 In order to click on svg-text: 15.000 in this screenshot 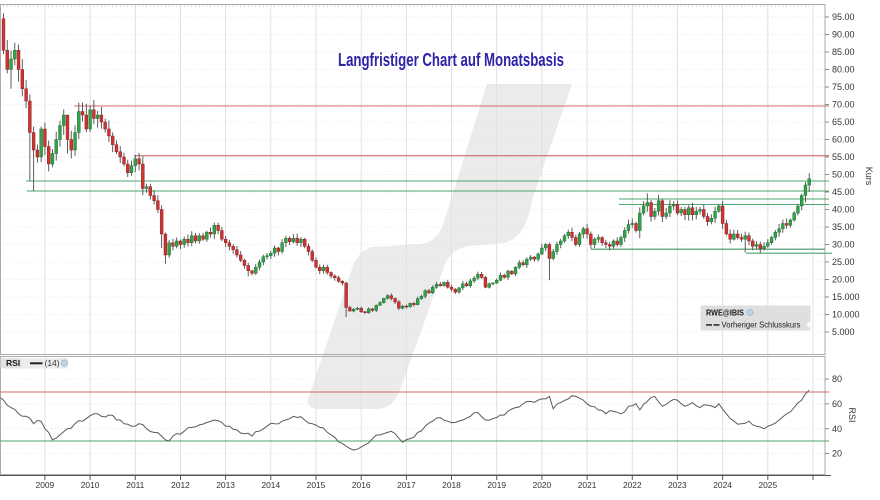, I will do `click(846, 297)`.